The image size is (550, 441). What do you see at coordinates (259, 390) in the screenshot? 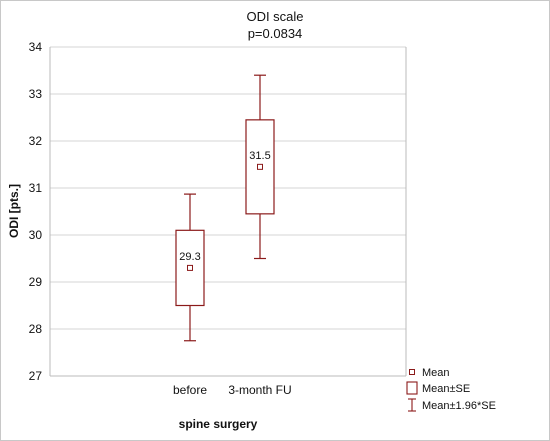
I see `x-tick-label: 3-month FU` at bounding box center [259, 390].